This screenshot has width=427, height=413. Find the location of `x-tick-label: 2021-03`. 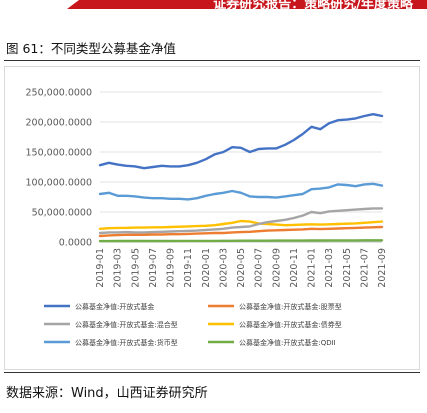

x-tick-label: 2021-03 is located at coordinates (329, 268).